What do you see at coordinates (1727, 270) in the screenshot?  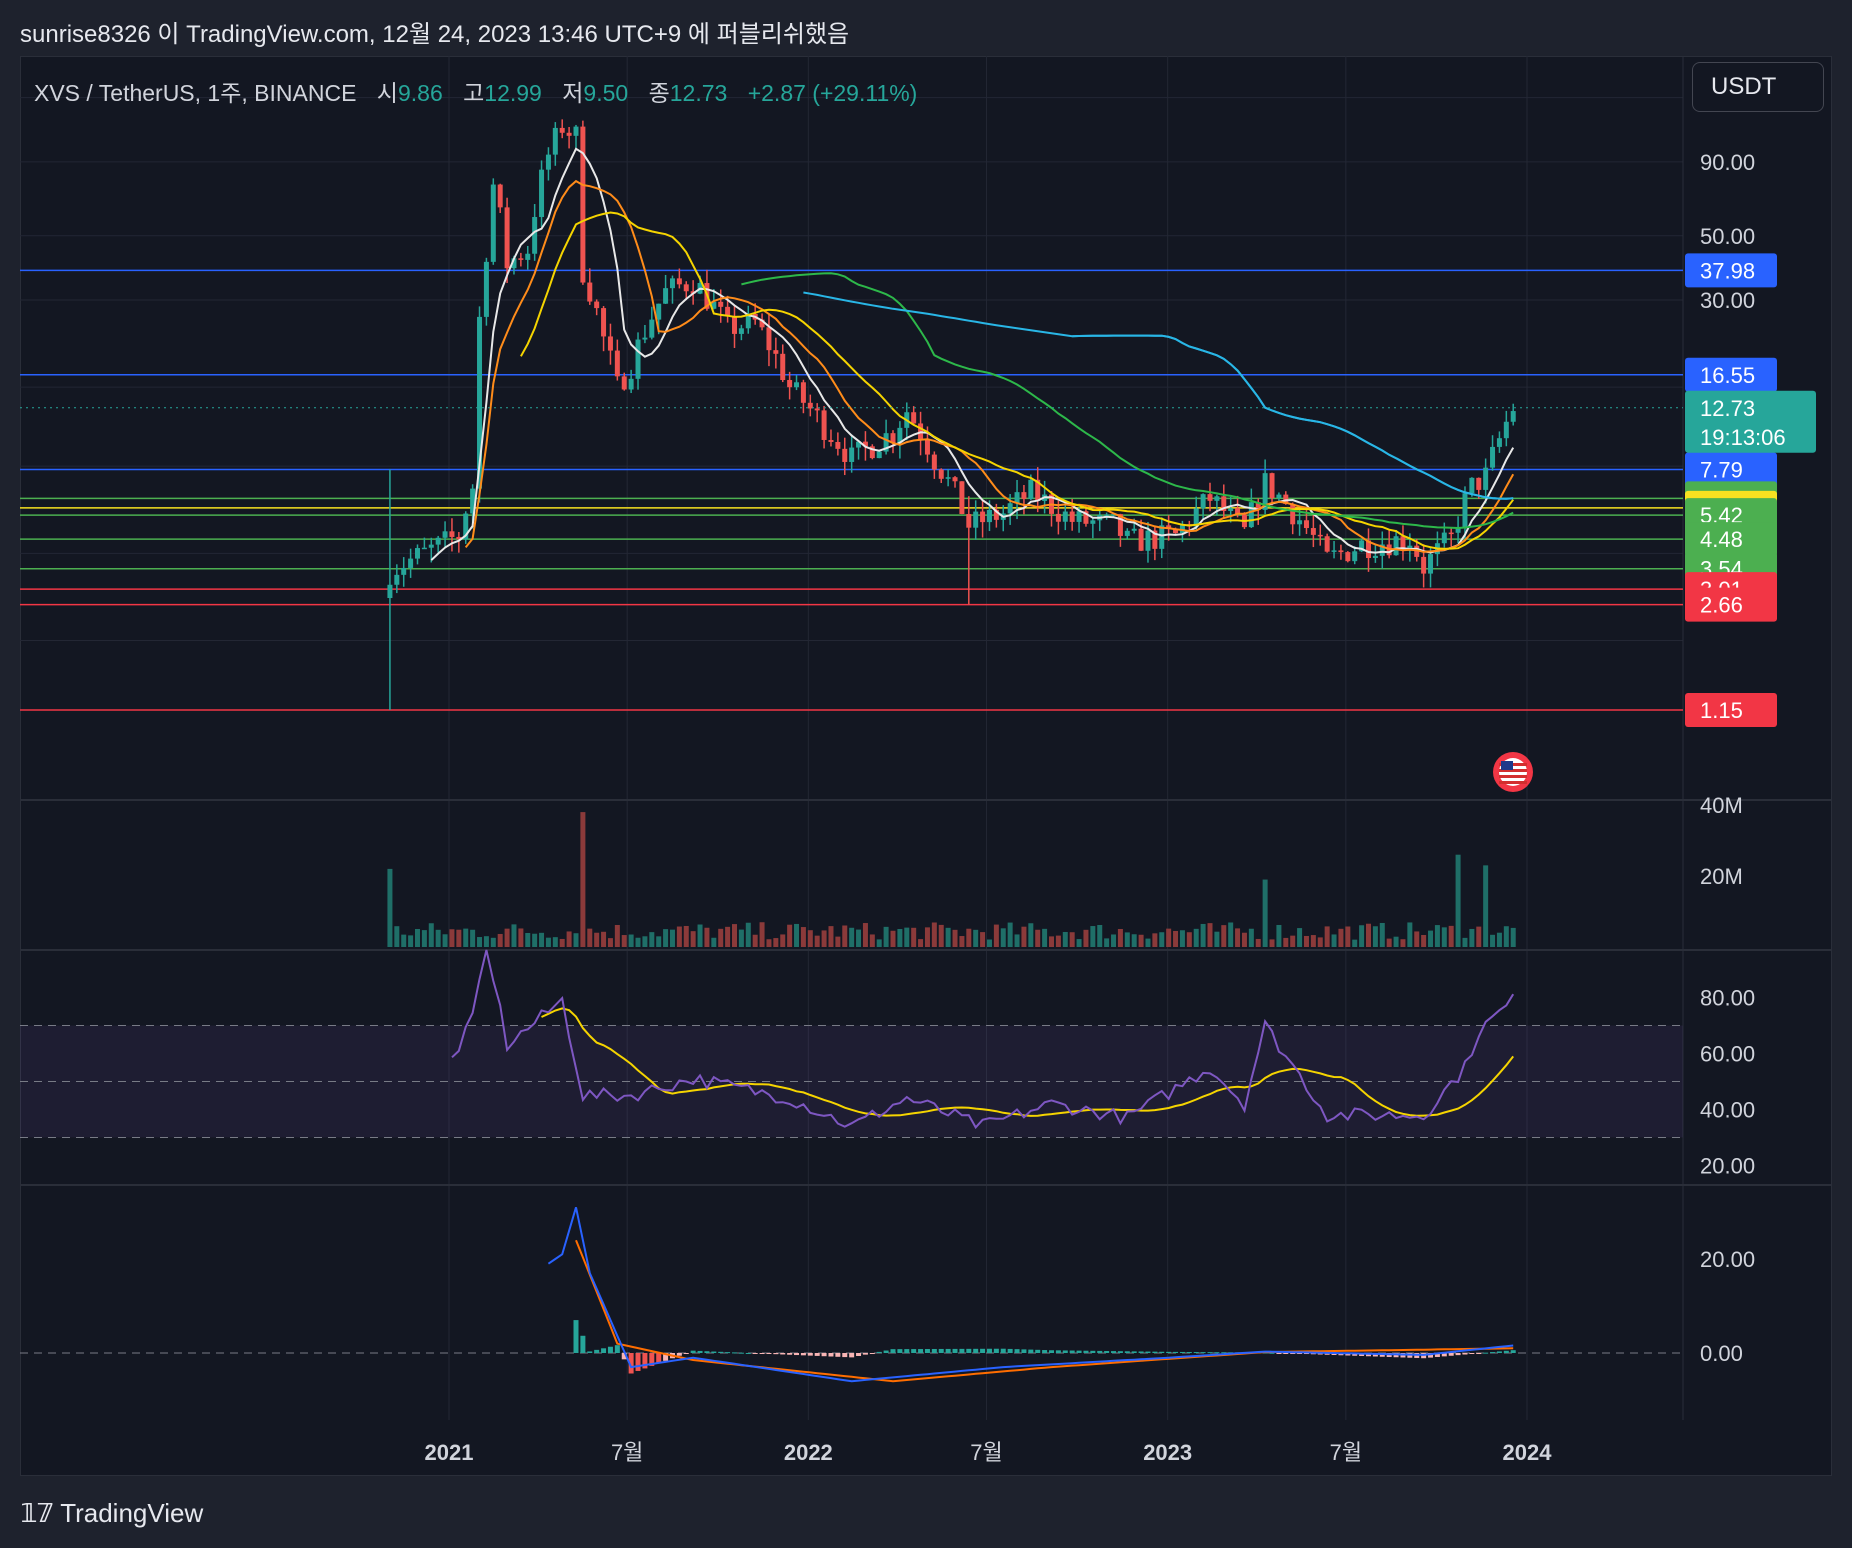 I see `price-level-badge-text: 37.98` at bounding box center [1727, 270].